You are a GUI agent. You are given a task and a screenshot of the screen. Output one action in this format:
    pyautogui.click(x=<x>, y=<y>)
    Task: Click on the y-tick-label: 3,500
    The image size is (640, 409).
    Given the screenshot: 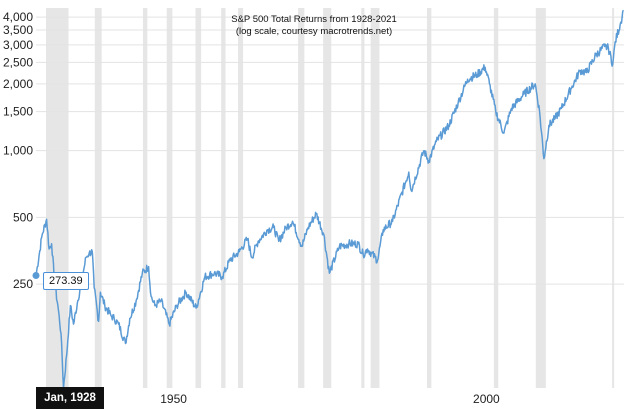 What is the action you would take?
    pyautogui.click(x=18, y=30)
    